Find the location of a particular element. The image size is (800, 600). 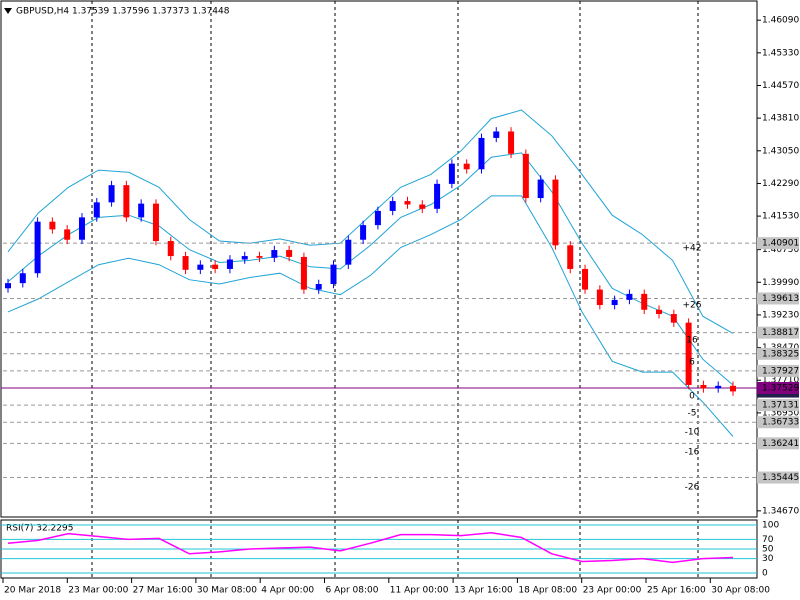

x-tick-label: 23 Mar 00:00 is located at coordinates (98, 591).